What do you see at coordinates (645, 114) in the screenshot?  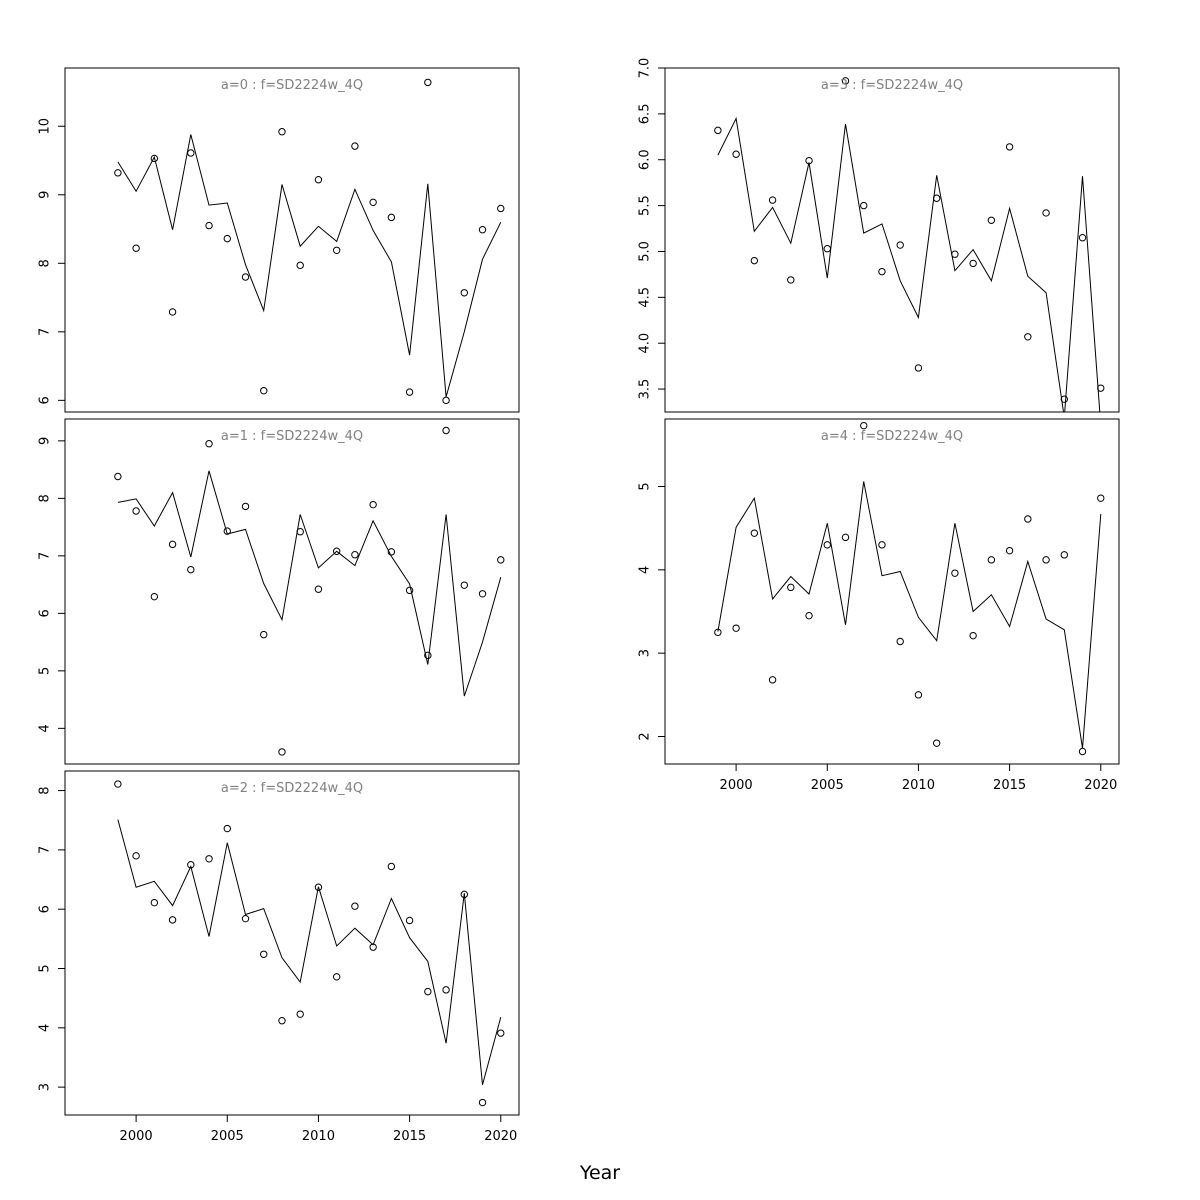 I see `y-tick-label: 6.5` at bounding box center [645, 114].